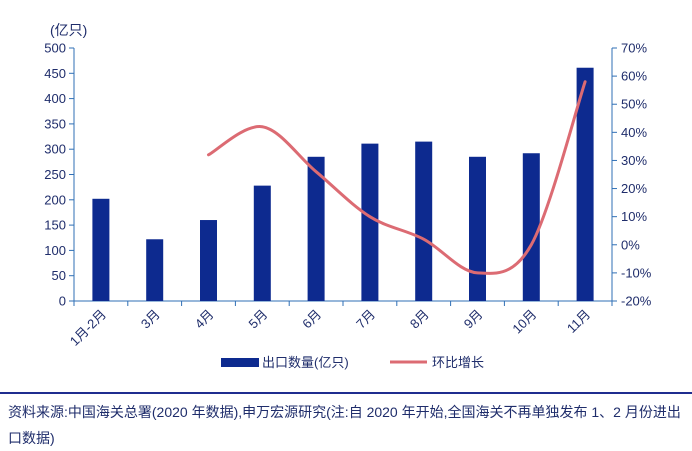 The image size is (692, 451). What do you see at coordinates (55, 250) in the screenshot?
I see `left-tick-label: 100` at bounding box center [55, 250].